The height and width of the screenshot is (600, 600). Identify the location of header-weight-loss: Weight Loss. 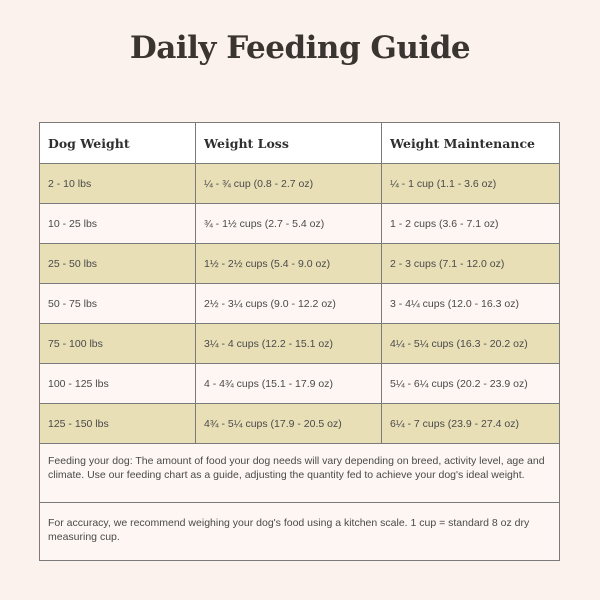
(289, 143).